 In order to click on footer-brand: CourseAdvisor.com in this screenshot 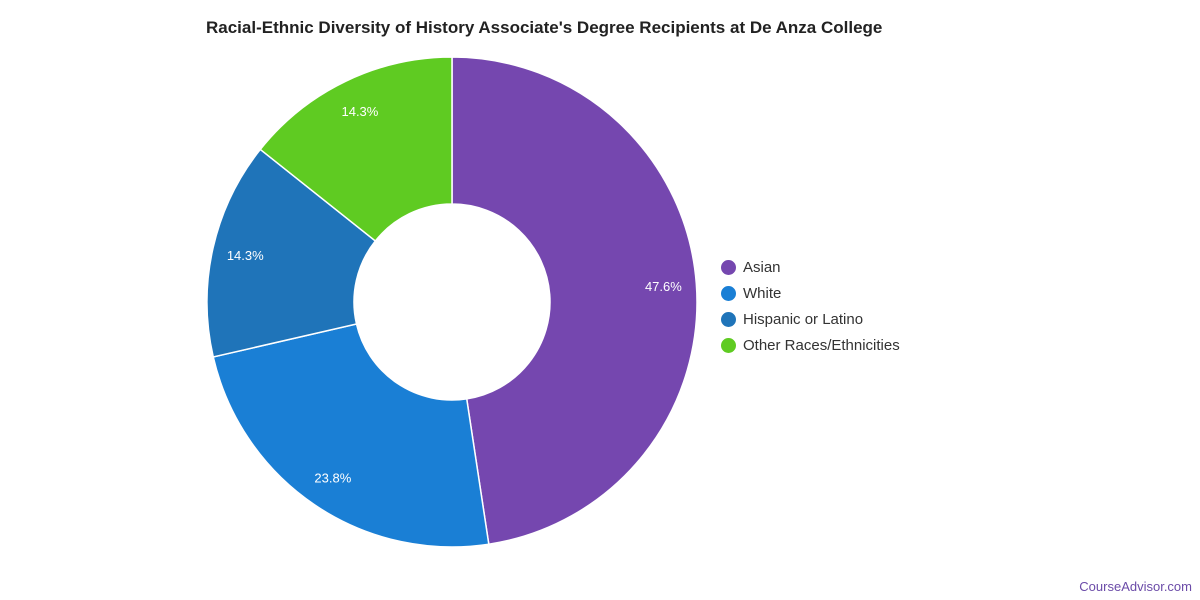, I will do `click(1135, 586)`.